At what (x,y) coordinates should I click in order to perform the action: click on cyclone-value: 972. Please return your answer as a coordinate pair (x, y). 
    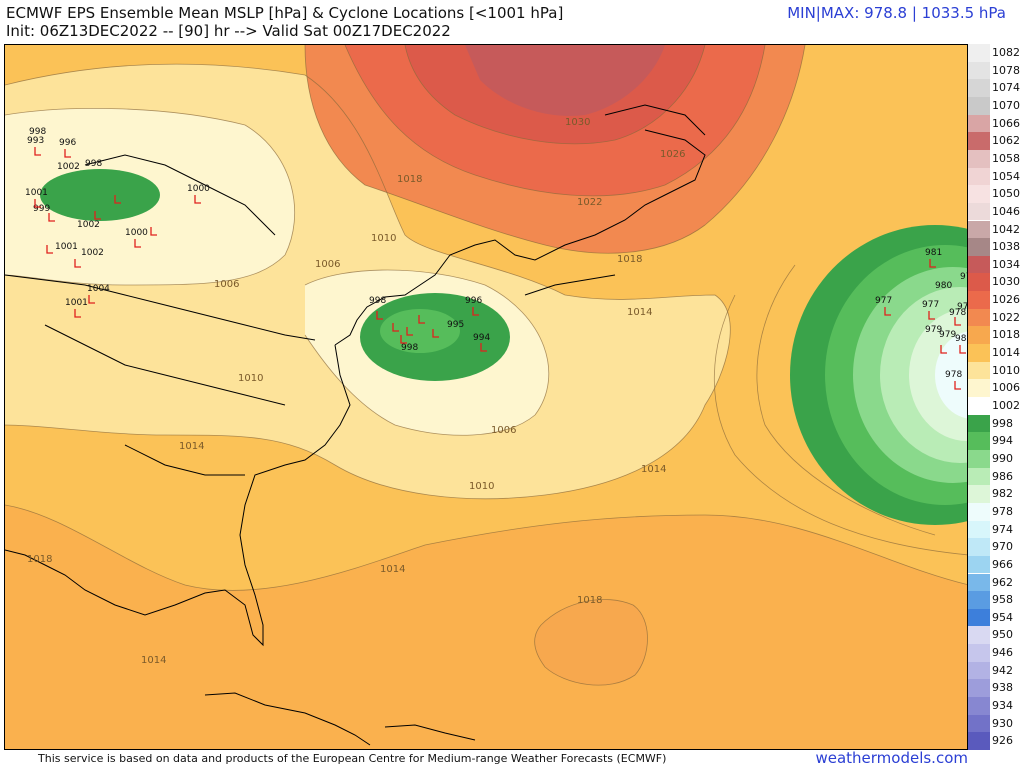
    Looking at the image, I should click on (964, 277).